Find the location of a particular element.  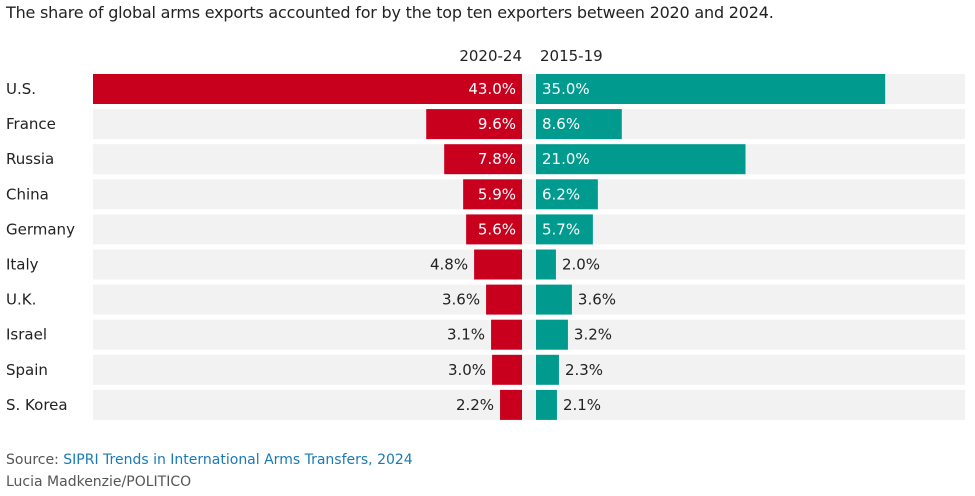

value-label-2015-19-u-s: 35.0% is located at coordinates (566, 89).